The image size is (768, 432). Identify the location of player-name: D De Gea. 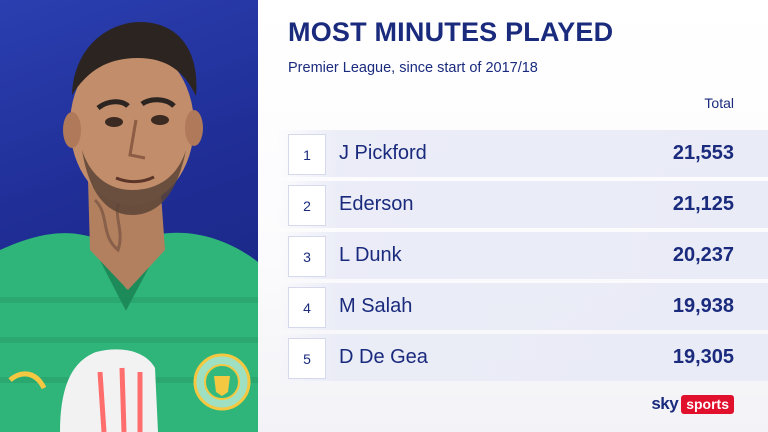
(383, 357).